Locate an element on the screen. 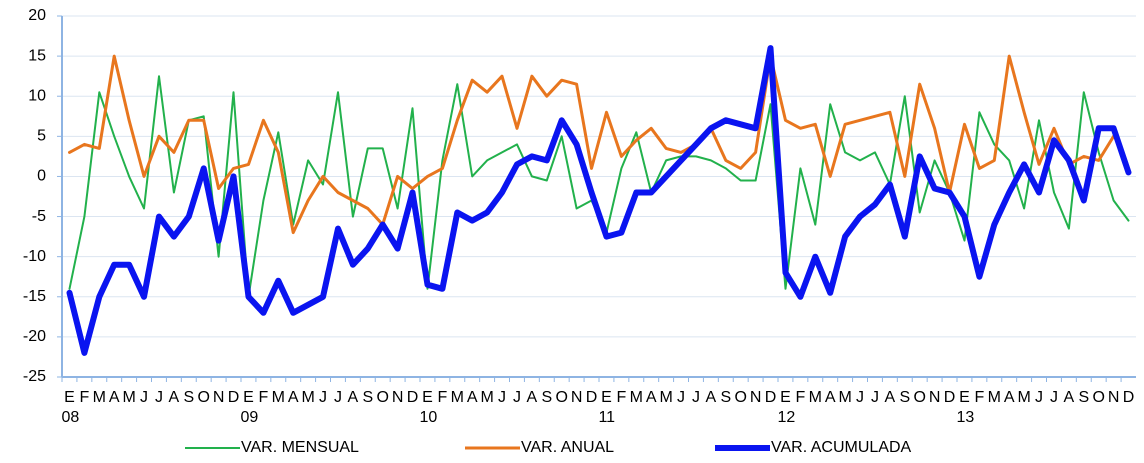  legend-label: VAR. MENSUAL is located at coordinates (300, 447).